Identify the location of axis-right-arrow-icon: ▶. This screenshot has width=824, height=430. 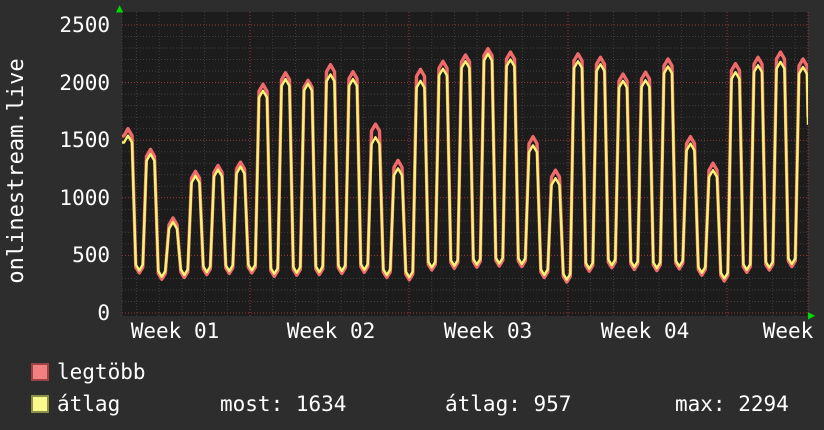
(812, 315).